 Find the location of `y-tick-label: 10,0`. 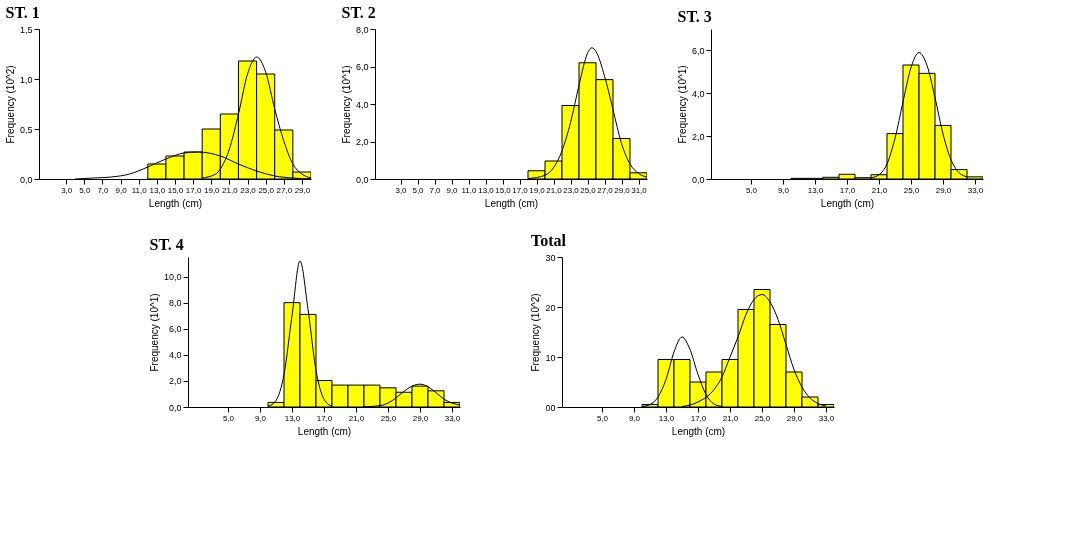

y-tick-label: 10,0 is located at coordinates (172, 277).